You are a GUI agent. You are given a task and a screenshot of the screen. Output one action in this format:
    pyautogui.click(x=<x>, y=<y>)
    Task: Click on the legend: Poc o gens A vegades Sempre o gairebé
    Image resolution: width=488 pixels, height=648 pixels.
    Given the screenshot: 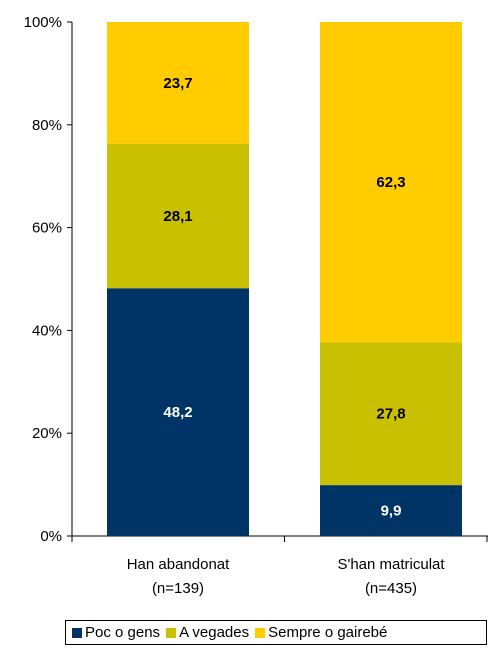 What is the action you would take?
    pyautogui.click(x=276, y=632)
    